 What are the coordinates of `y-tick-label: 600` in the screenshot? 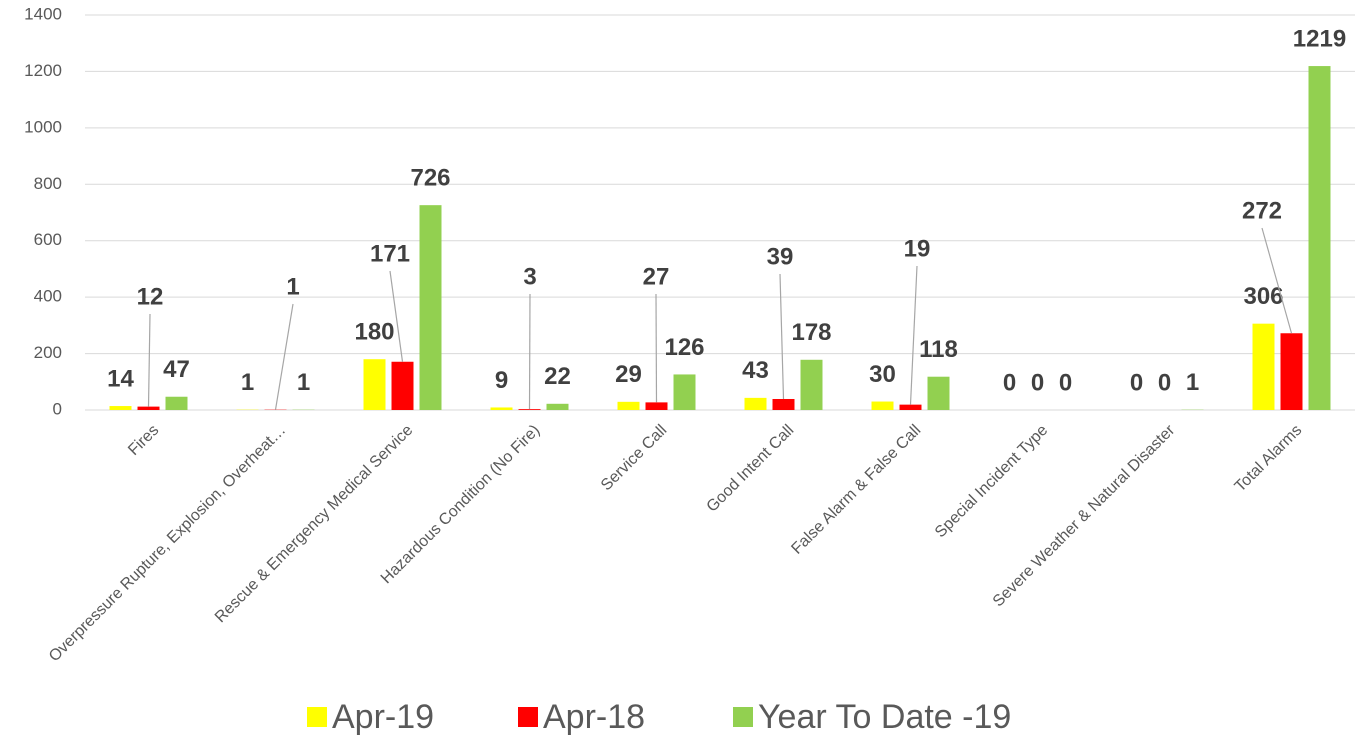 It's located at (48, 239).